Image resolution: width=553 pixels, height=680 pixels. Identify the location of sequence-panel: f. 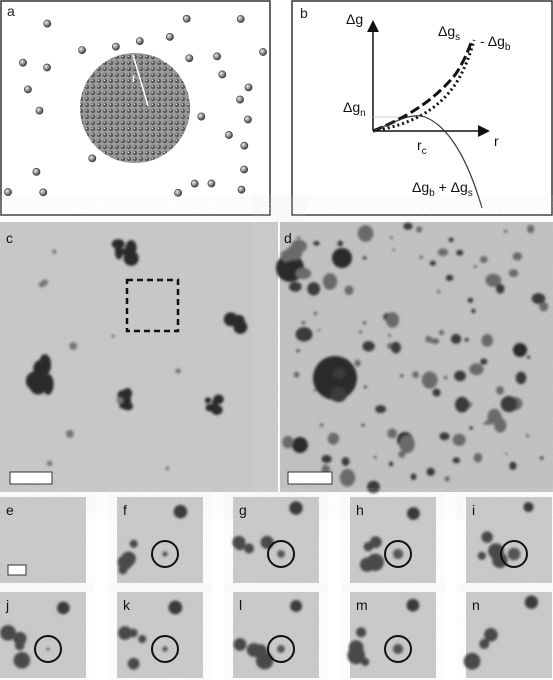
(160, 540).